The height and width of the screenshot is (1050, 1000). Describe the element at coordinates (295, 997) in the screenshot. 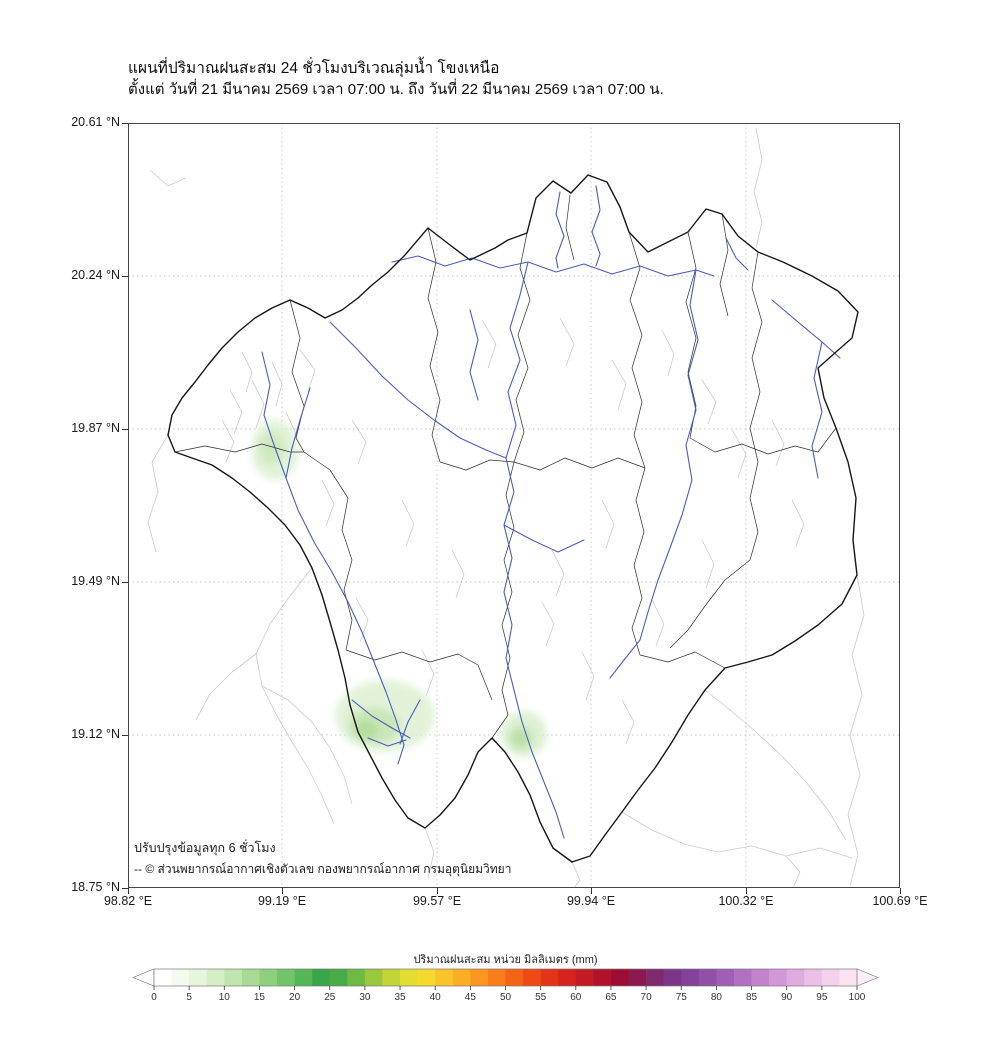

I see `colorbar-tick-label: 20` at that location.